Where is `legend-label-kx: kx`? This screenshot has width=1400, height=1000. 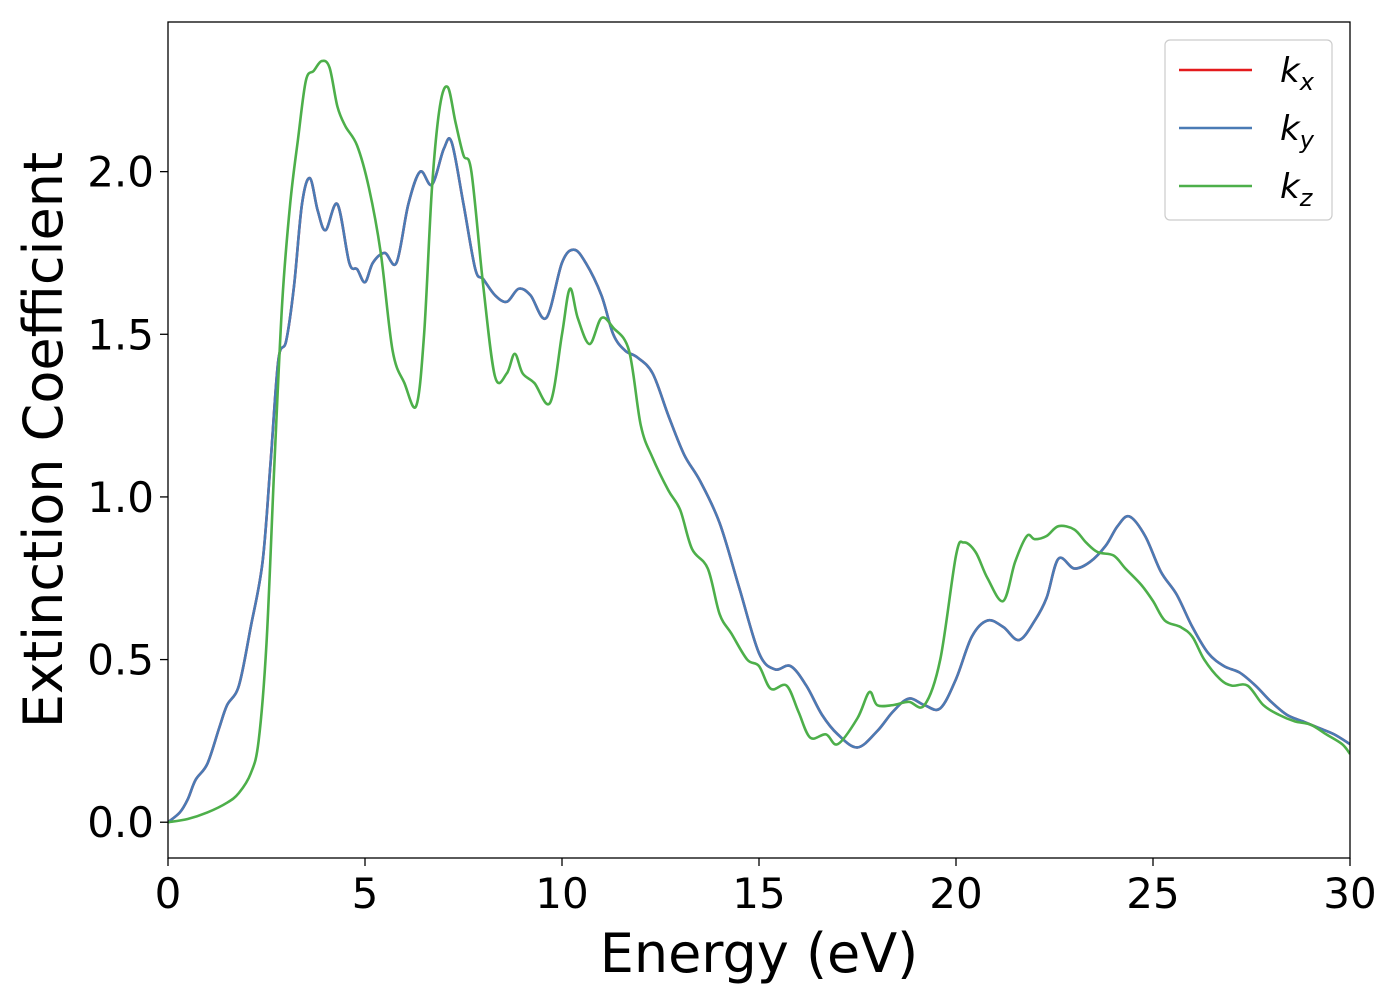 legend-label-kx: kx is located at coordinates (1297, 73).